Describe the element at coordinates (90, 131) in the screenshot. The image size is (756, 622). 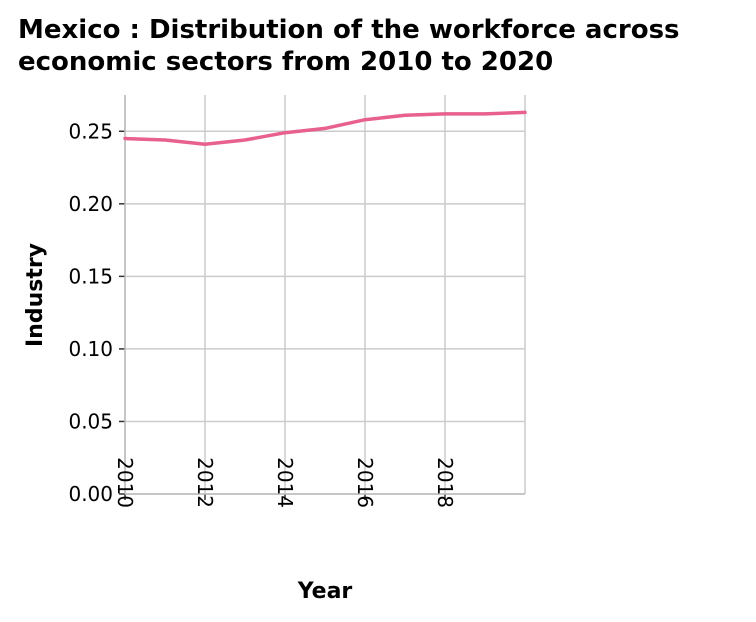
I see `y-tick-label: 0.25` at that location.